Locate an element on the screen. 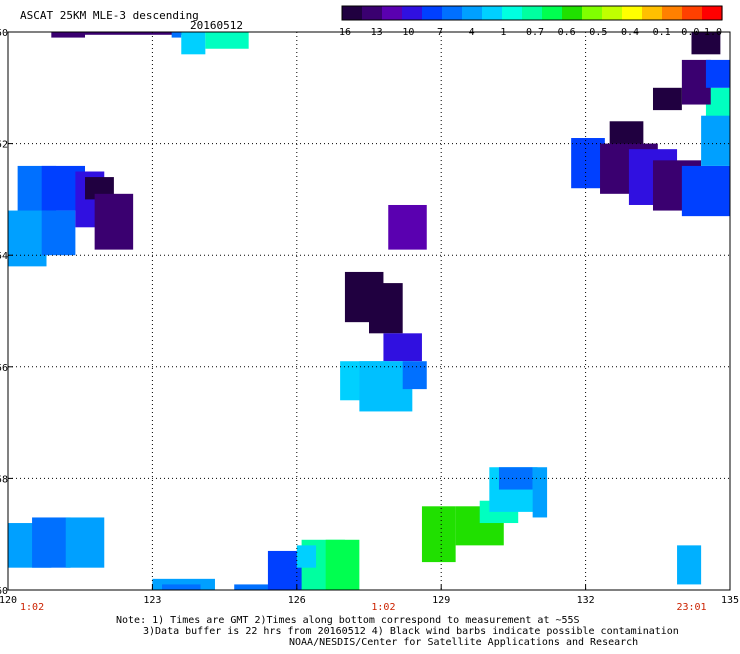  colorbar-tick-label: -13 is located at coordinates (374, 32).